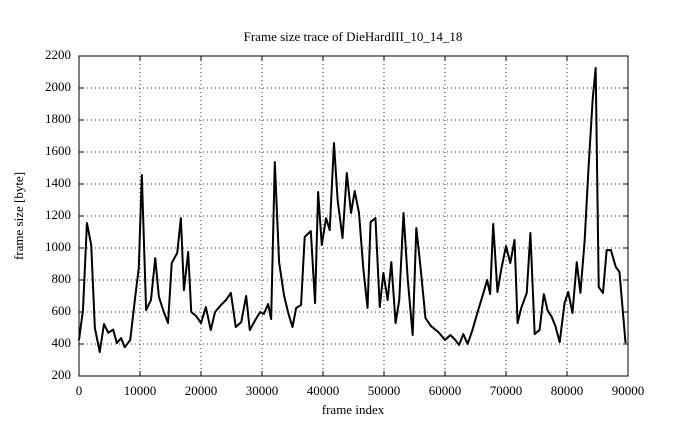 This screenshot has height=429, width=695. Describe the element at coordinates (18, 216) in the screenshot. I see `y-axis-label: frame size [byte]` at that location.